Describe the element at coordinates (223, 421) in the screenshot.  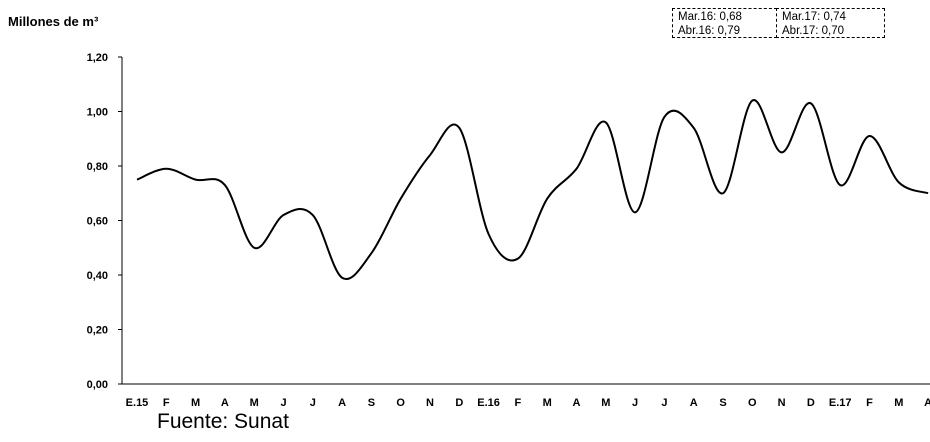
I see `source-note: Fuente: Sunat` at that location.